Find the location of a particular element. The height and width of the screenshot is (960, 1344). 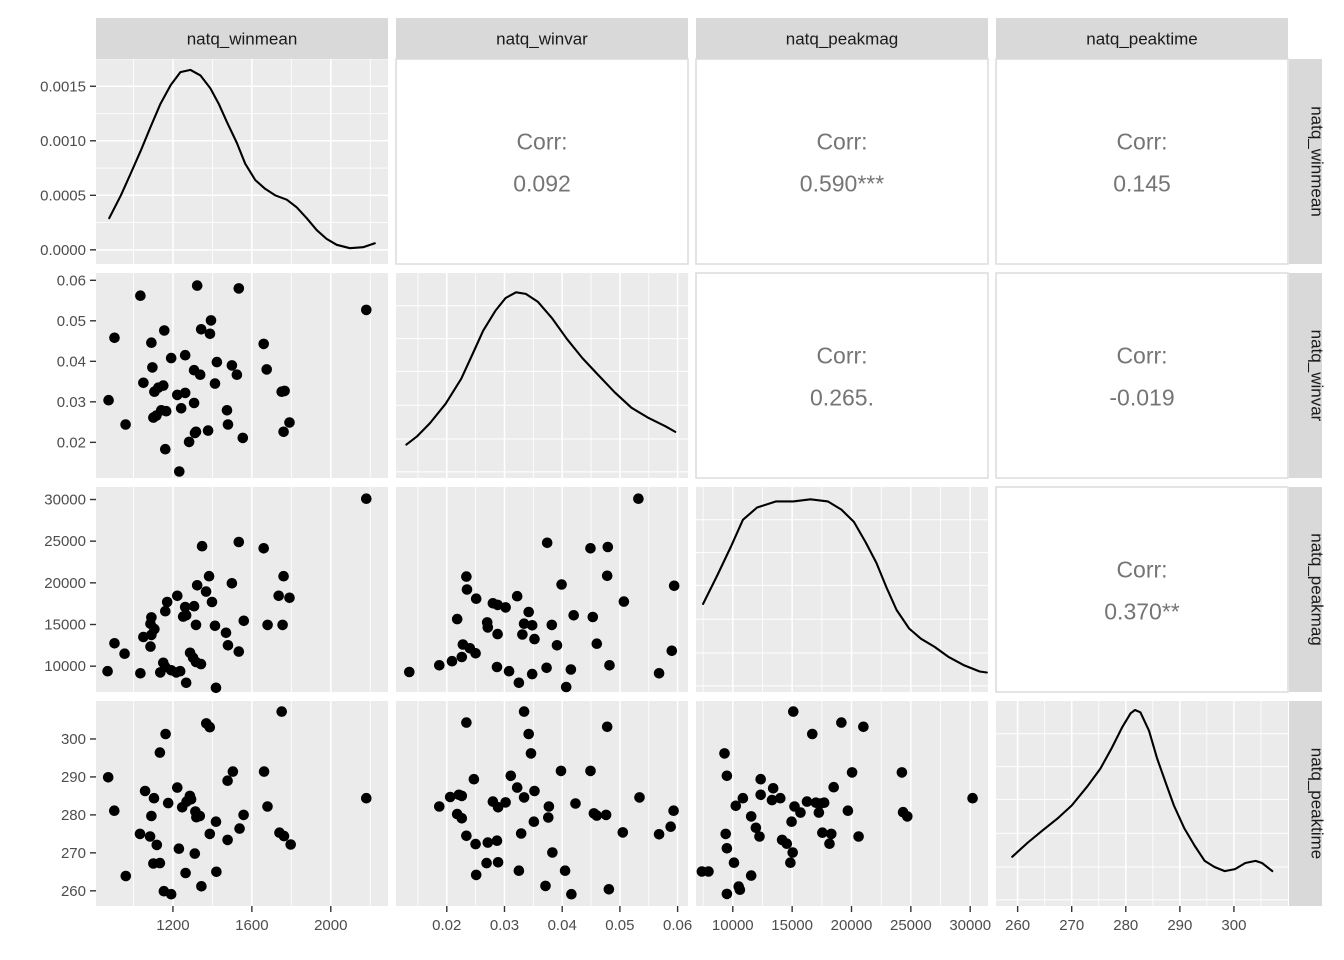

panel-density-natq_peaktime is located at coordinates (1142, 803).